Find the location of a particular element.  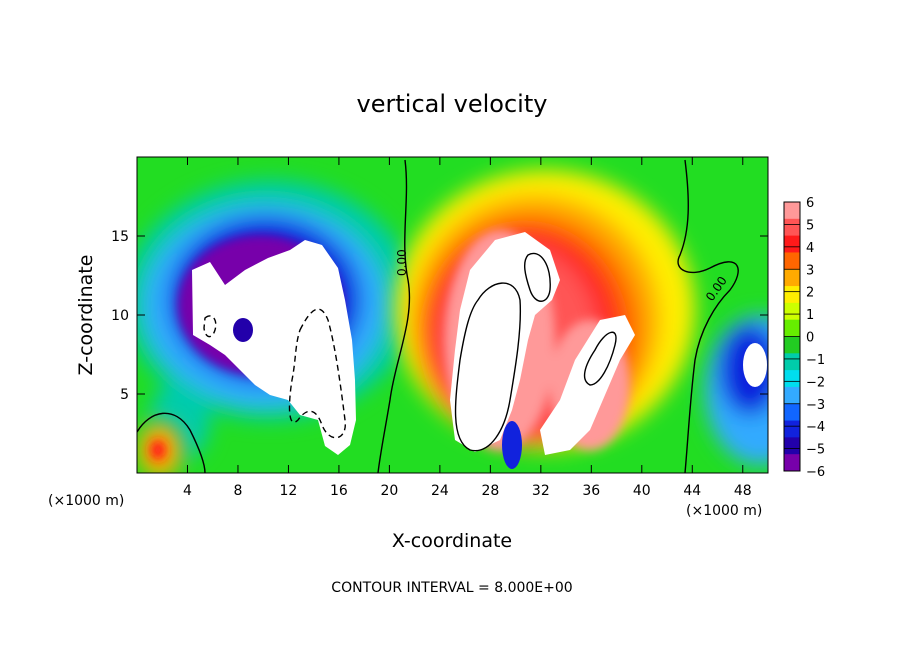

x-tick-label: 4 is located at coordinates (187, 491).